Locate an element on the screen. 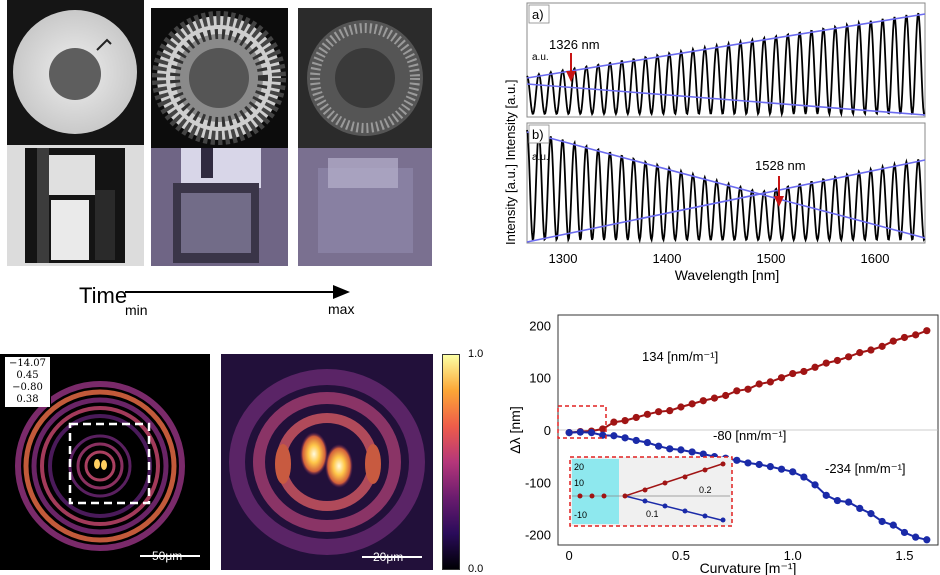 The height and width of the screenshot is (575, 940). fiber-photo-min is located at coordinates (75, 133).